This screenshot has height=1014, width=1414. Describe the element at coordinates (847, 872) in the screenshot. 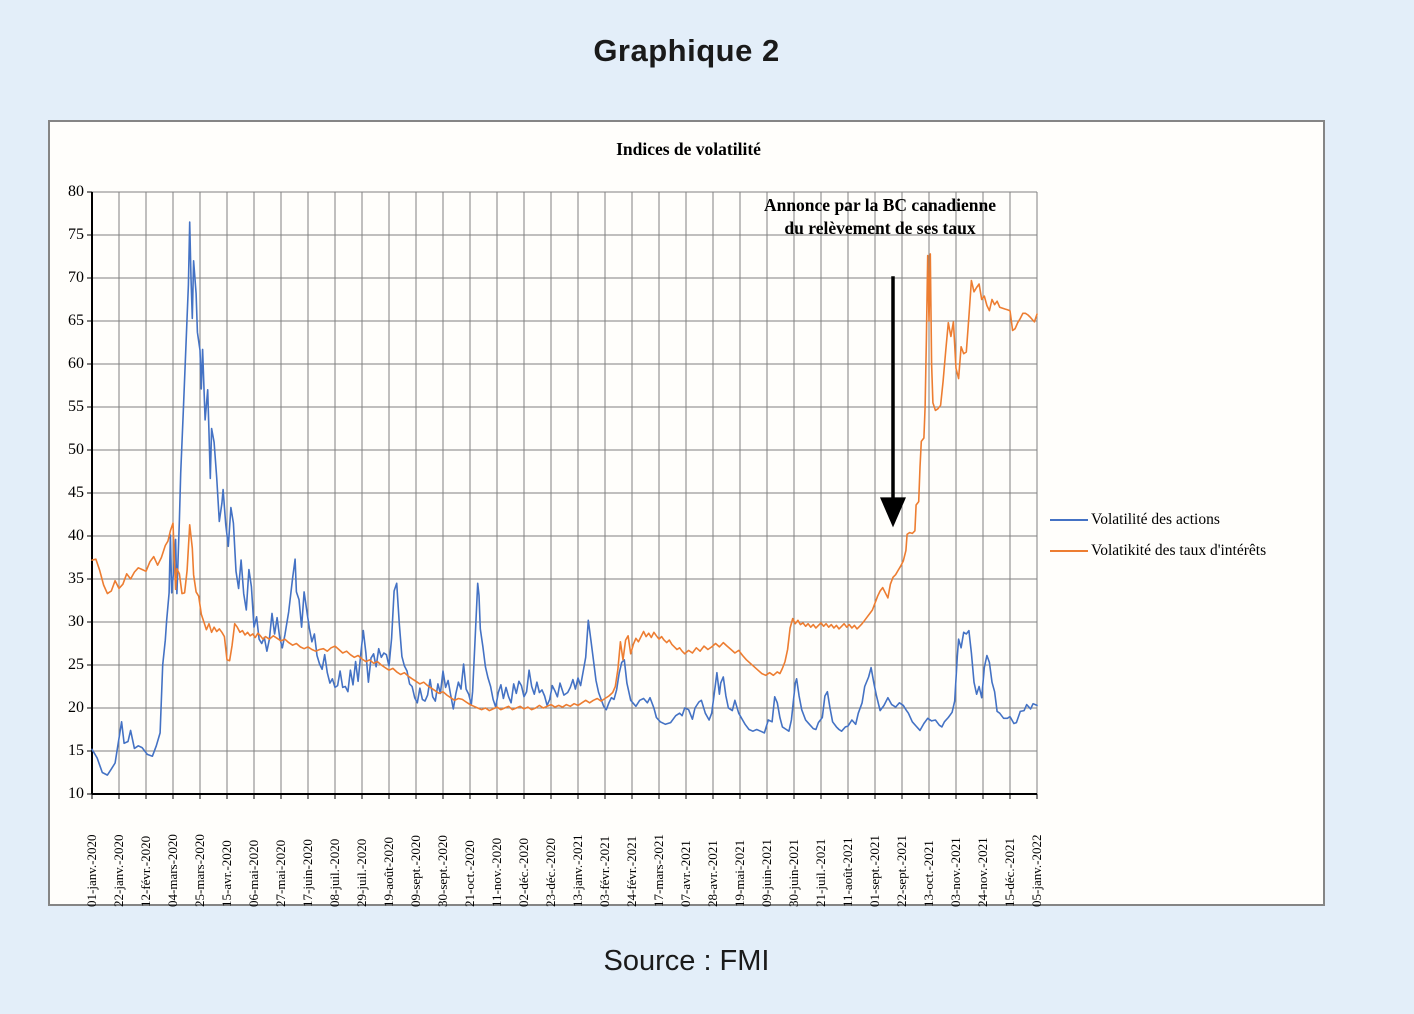

I see `x-tick-label: 11-août-2021` at that location.